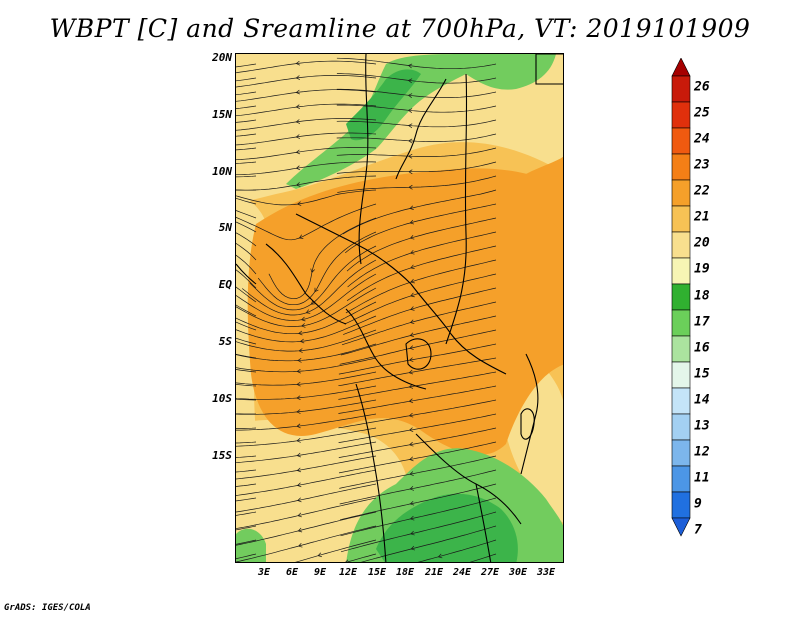  I want to click on lon-label-15e: 15E, so click(377, 572).